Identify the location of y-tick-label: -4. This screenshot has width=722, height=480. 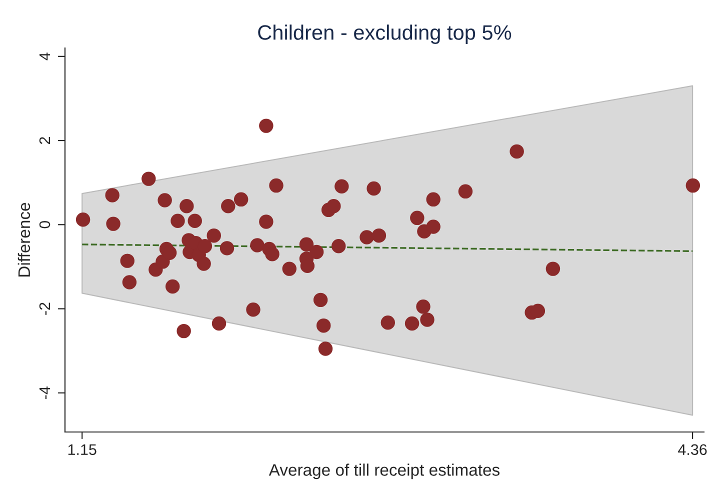
(44, 392).